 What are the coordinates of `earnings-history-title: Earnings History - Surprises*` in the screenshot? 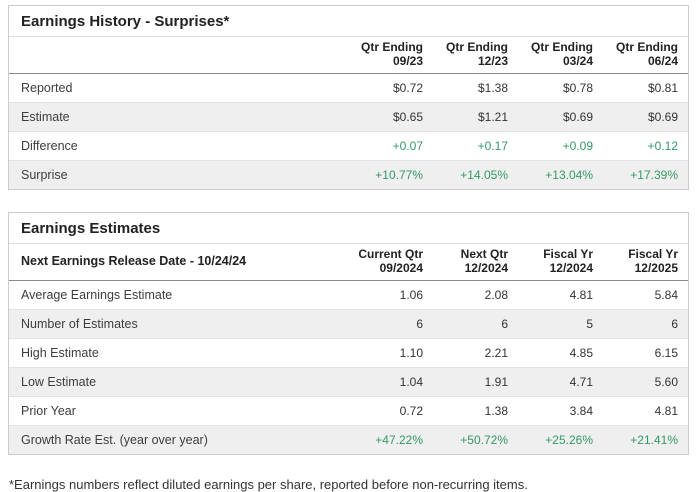 It's located at (348, 21).